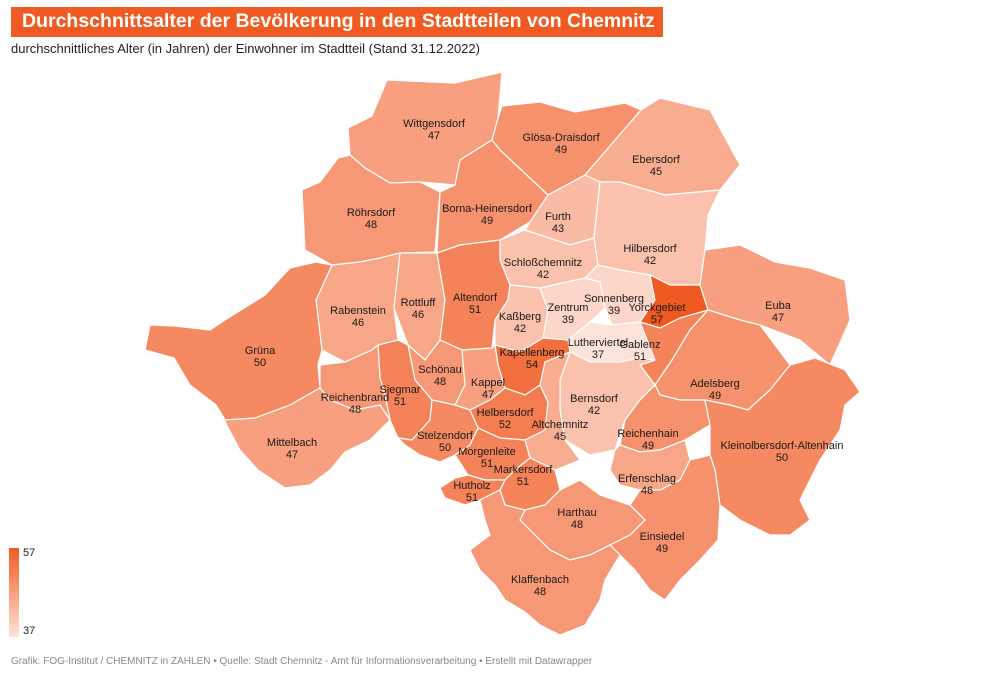 This screenshot has height=676, width=990. I want to click on district-name: Sonnenberg, so click(614, 299).